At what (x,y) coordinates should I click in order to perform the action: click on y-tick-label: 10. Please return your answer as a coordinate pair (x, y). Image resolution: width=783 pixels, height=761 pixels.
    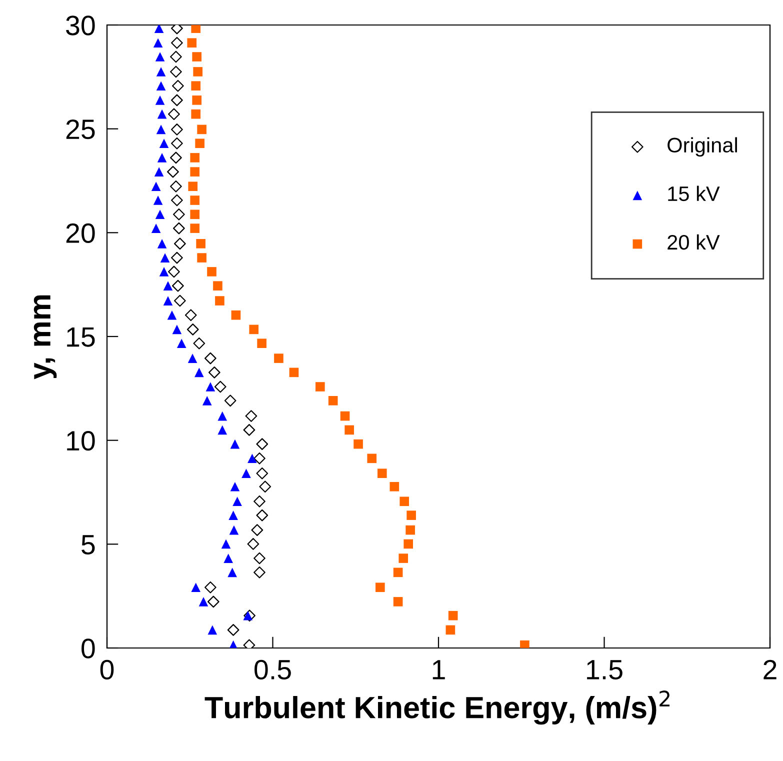
    Looking at the image, I should click on (81, 441).